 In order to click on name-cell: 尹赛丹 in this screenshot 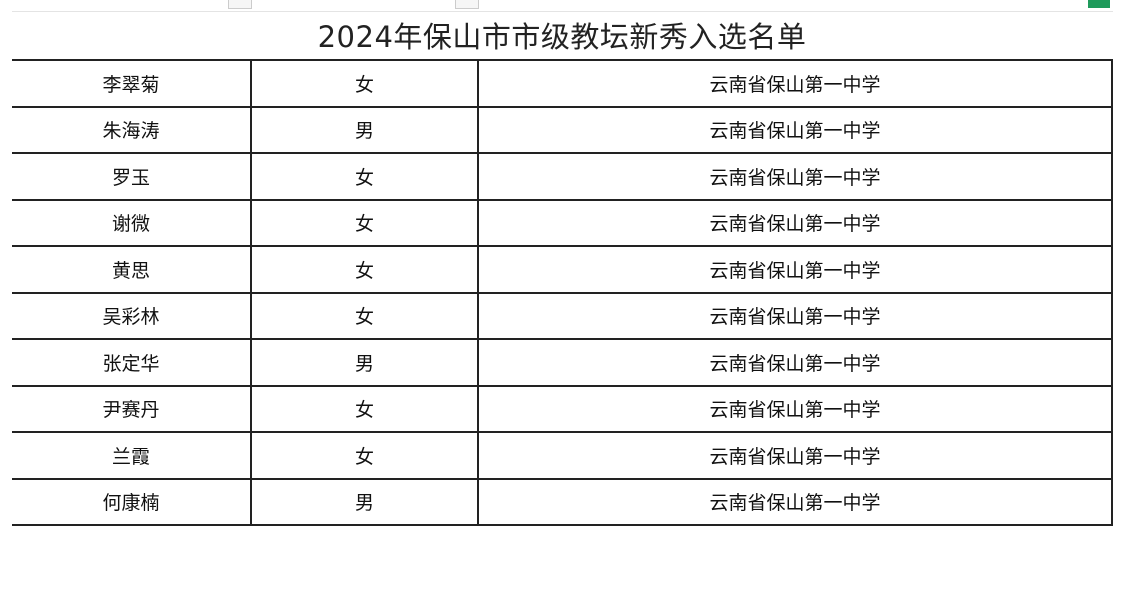, I will do `click(132, 408)`.